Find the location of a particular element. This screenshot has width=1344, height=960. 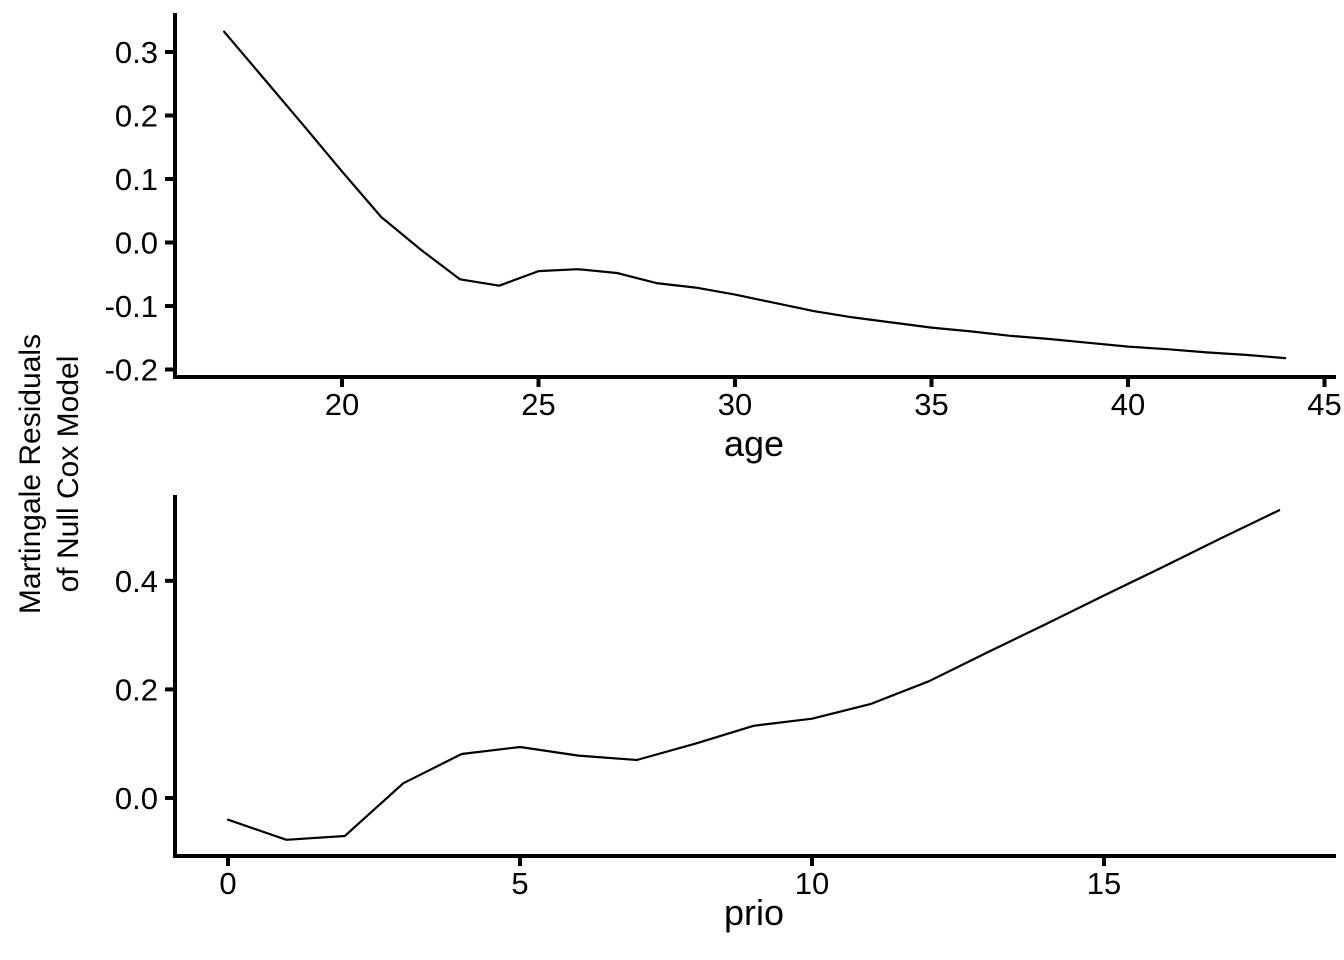

x-tick-label: 45 is located at coordinates (1324, 404).